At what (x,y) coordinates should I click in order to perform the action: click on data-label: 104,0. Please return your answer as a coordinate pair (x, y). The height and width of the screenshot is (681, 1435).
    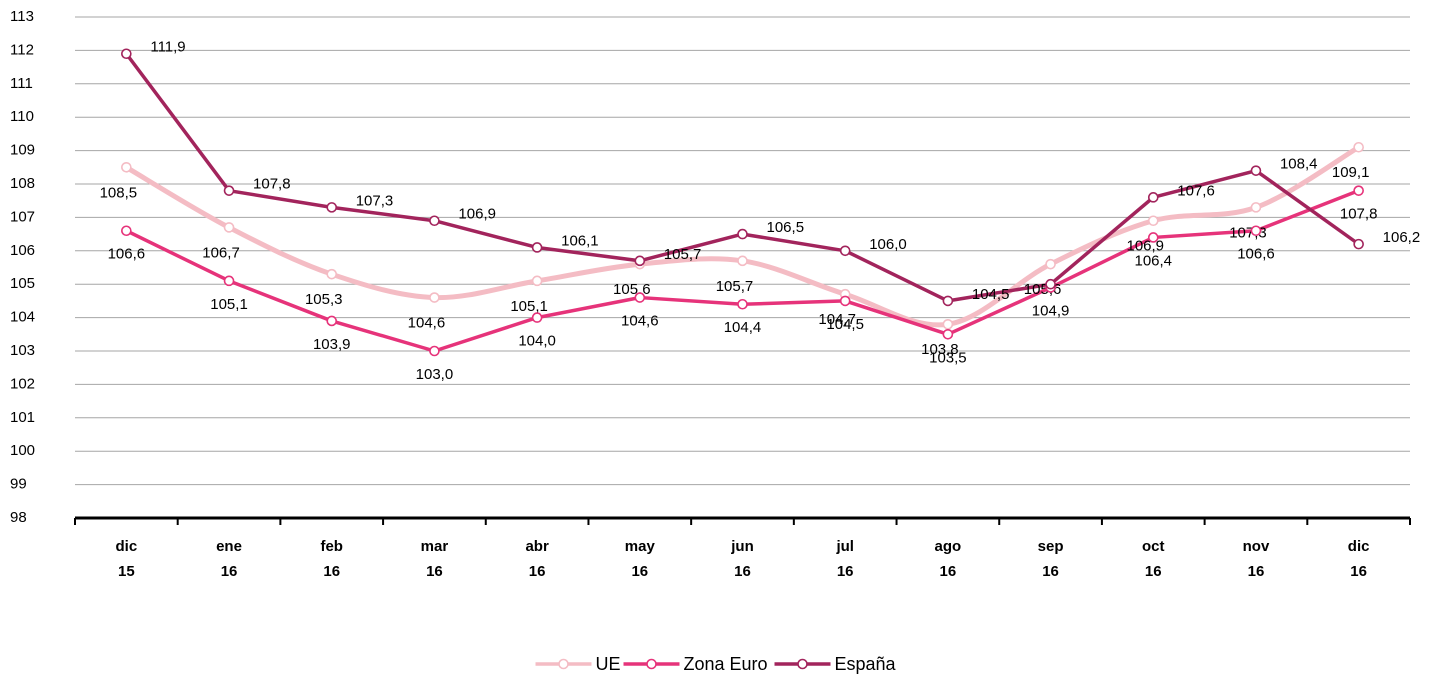
    Looking at the image, I should click on (537, 341).